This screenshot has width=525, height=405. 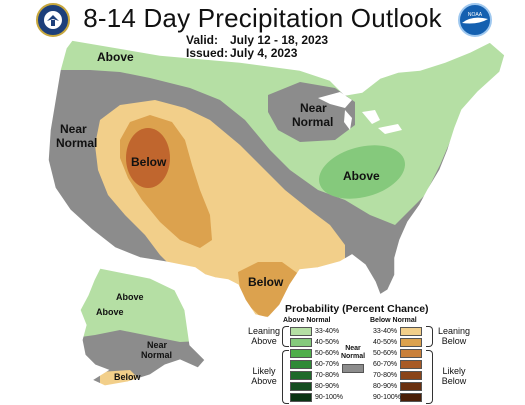 I want to click on below-swatch-label-1: 33-40%, so click(x=385, y=331).